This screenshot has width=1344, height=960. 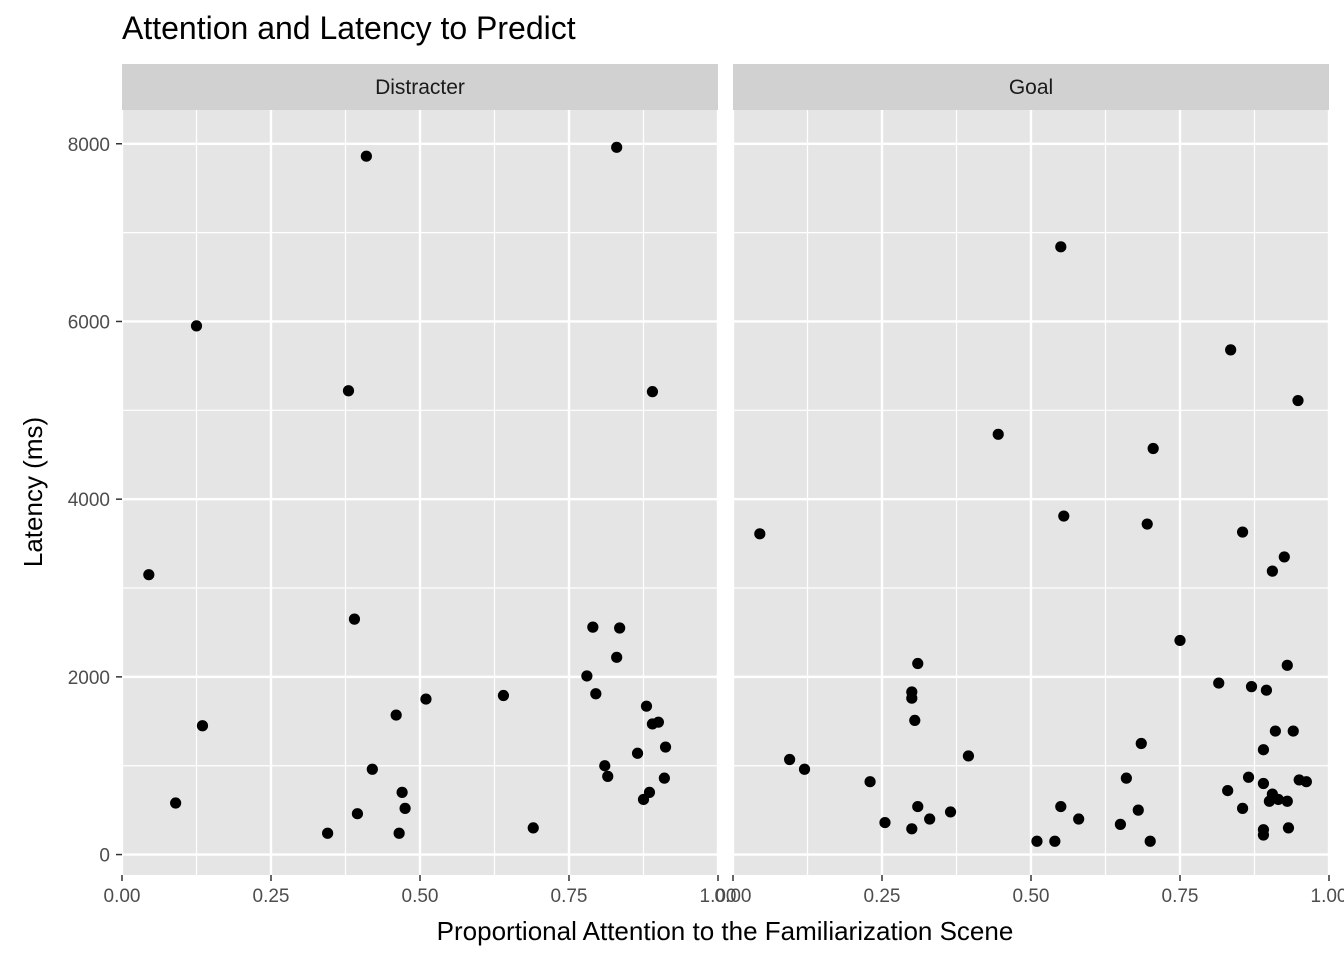 I want to click on y-tick-label: 0, so click(x=104, y=856).